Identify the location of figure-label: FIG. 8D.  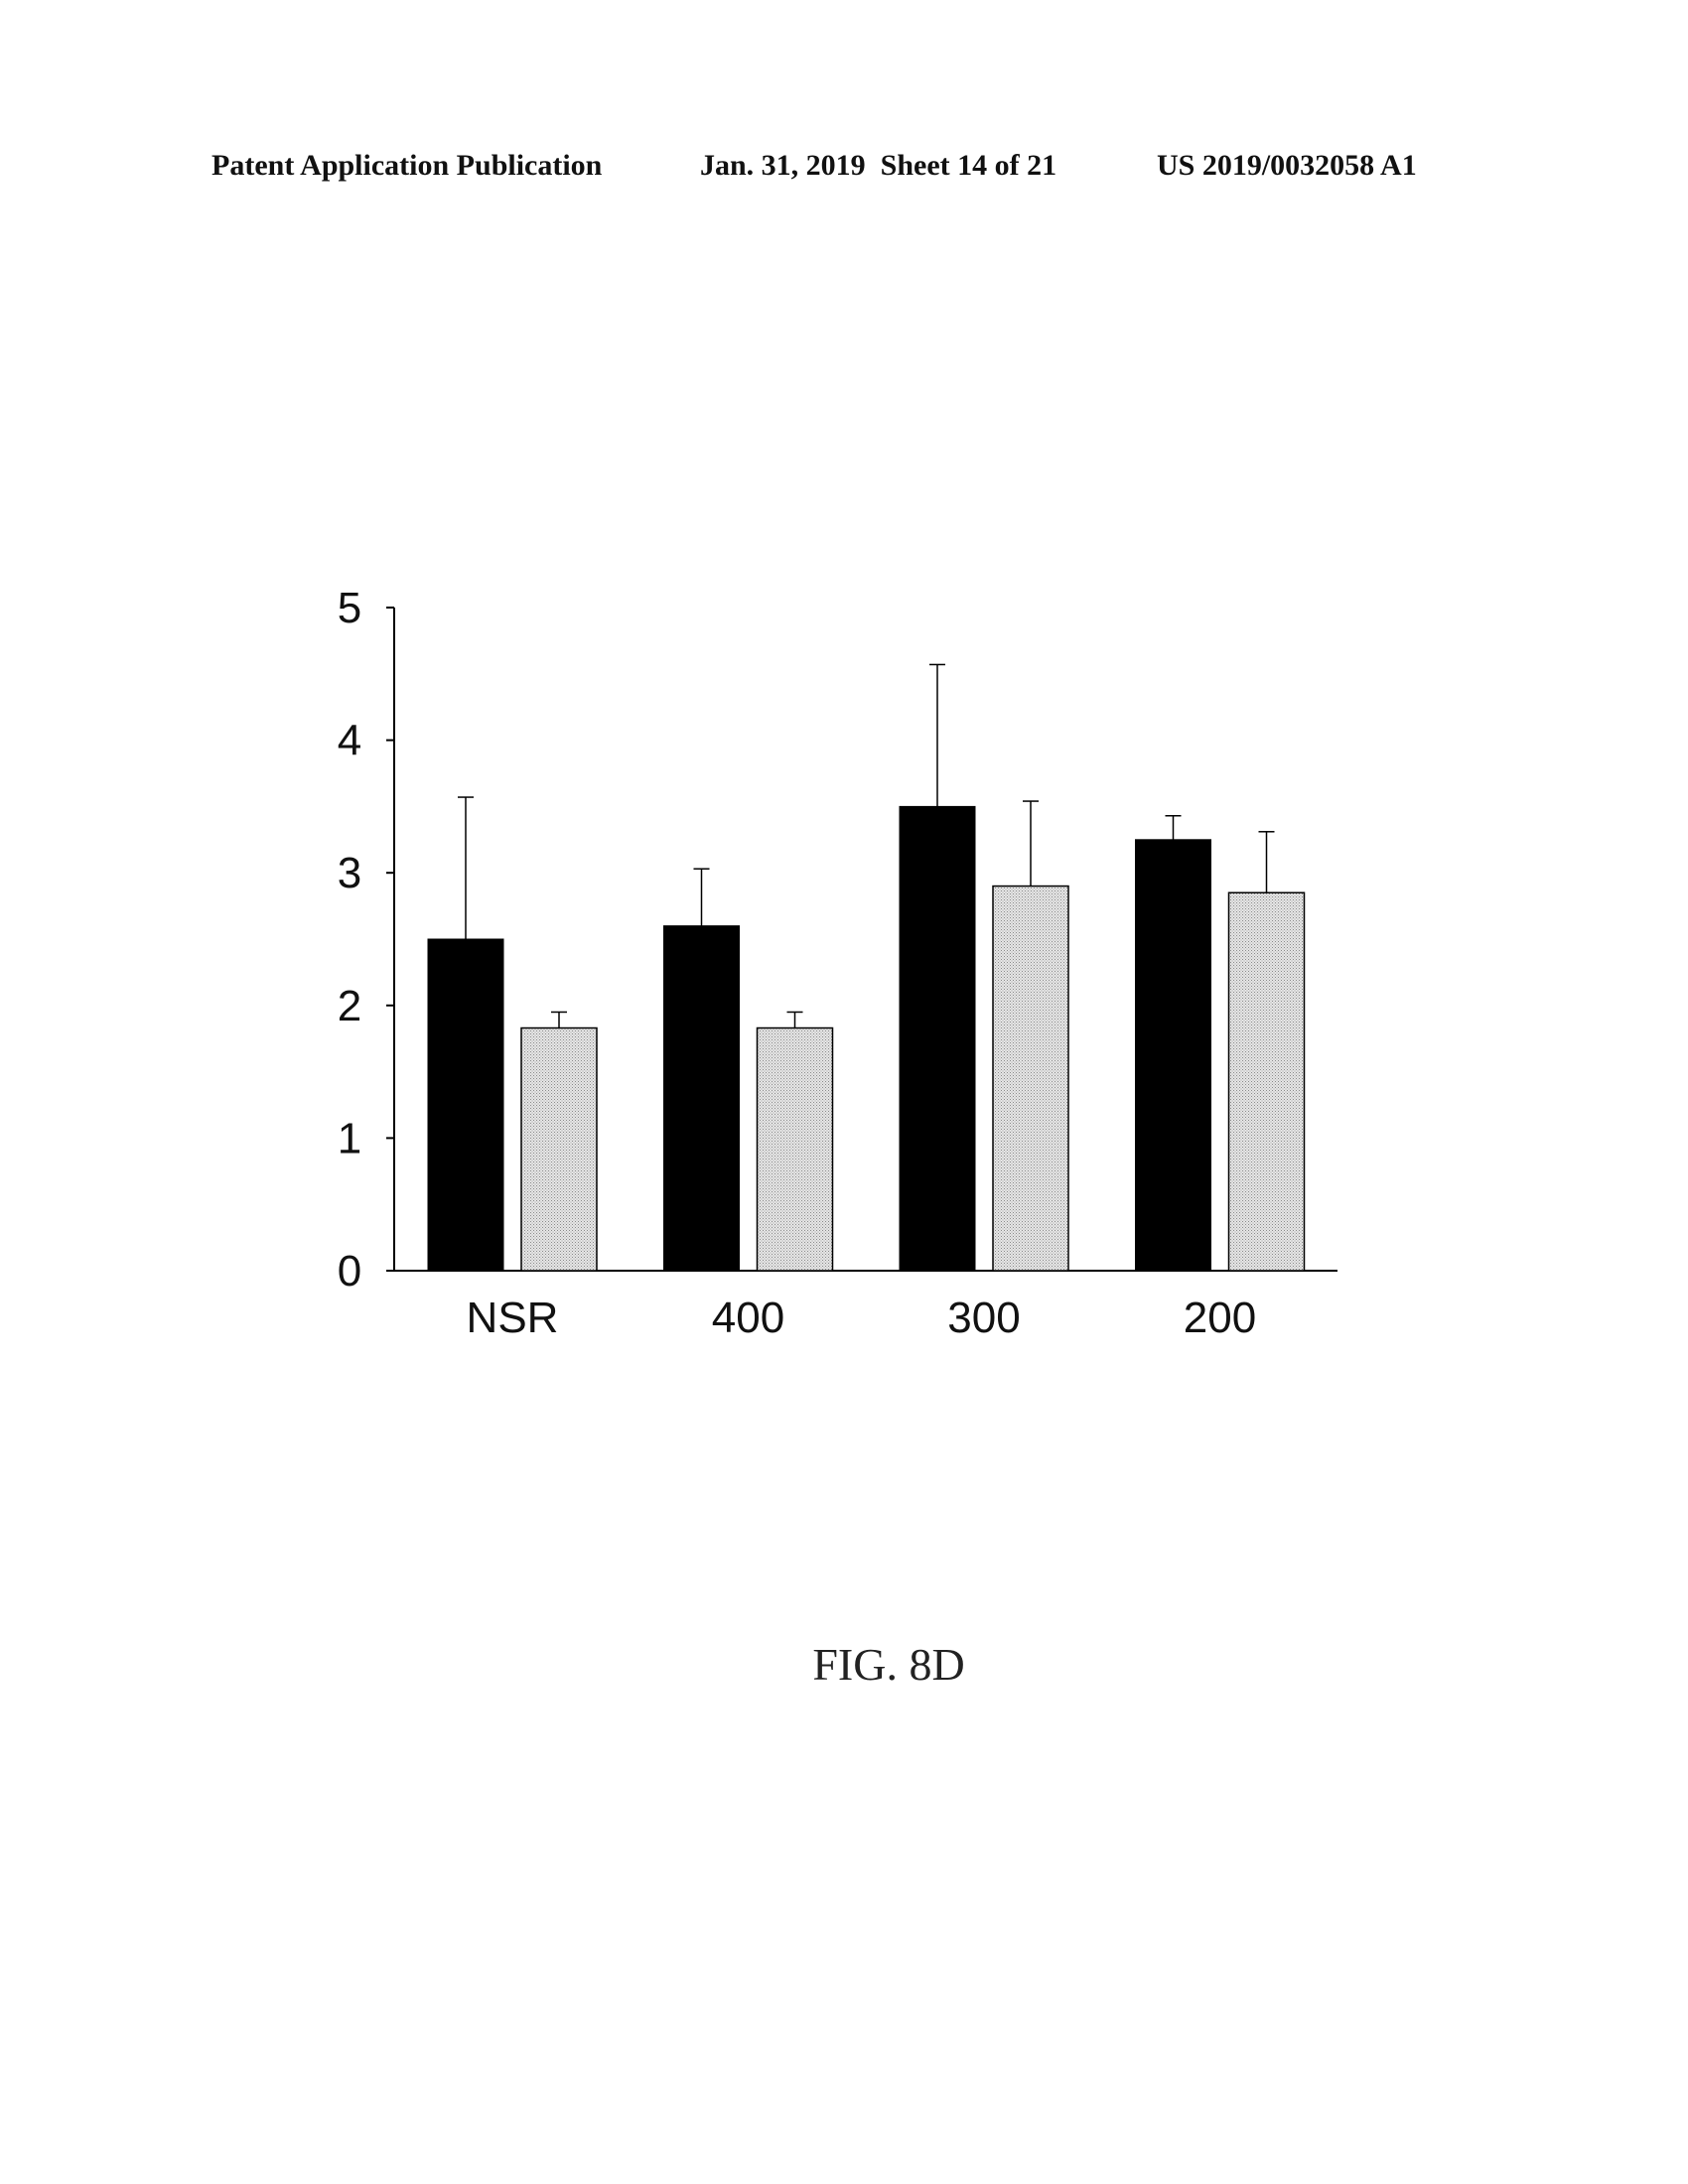
(888, 1664).